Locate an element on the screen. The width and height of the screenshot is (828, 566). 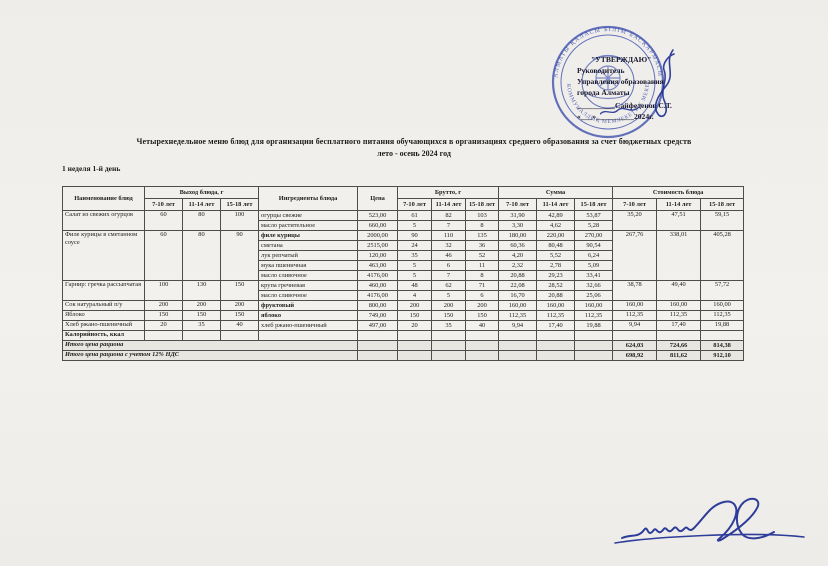
table-cell: 57,72 is located at coordinates (722, 290).